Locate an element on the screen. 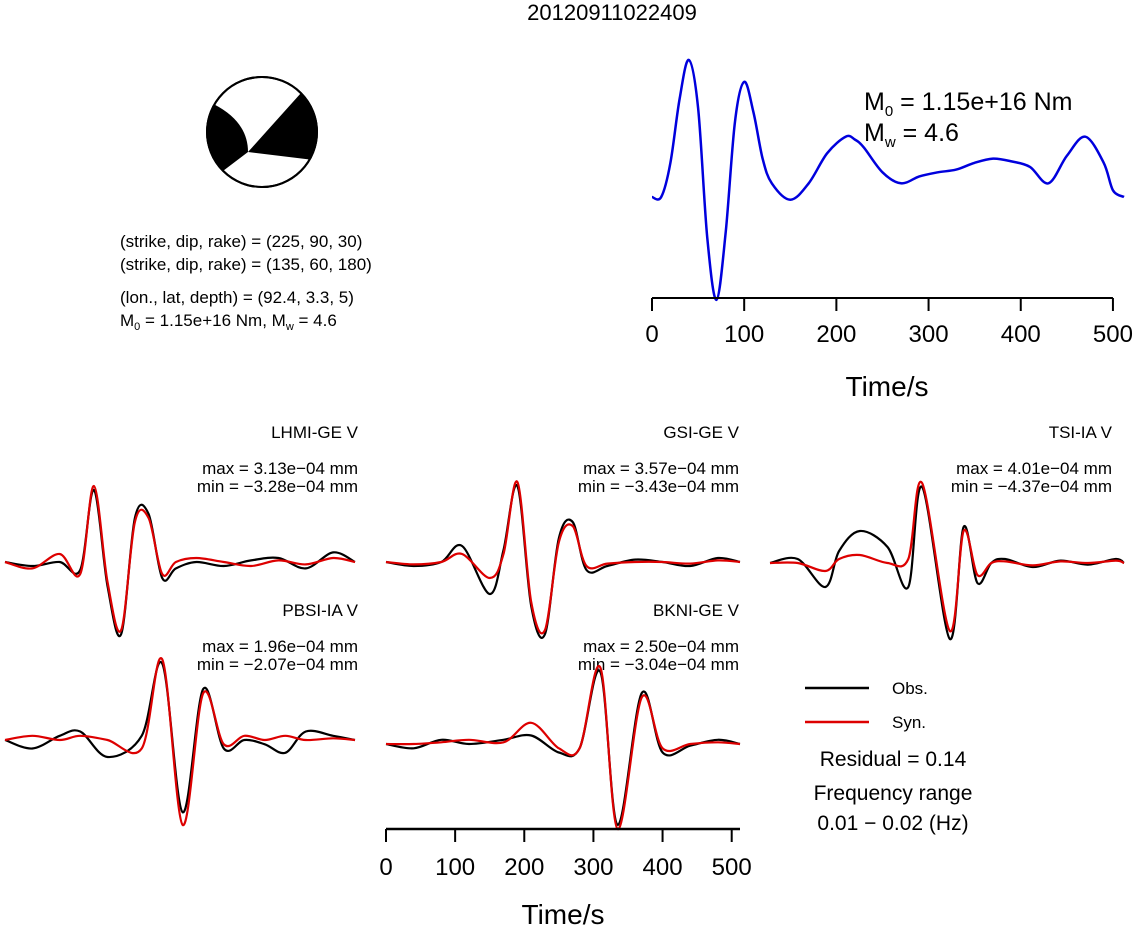 The image size is (1137, 928). stf-x-tick-label: 200 is located at coordinates (836, 334).